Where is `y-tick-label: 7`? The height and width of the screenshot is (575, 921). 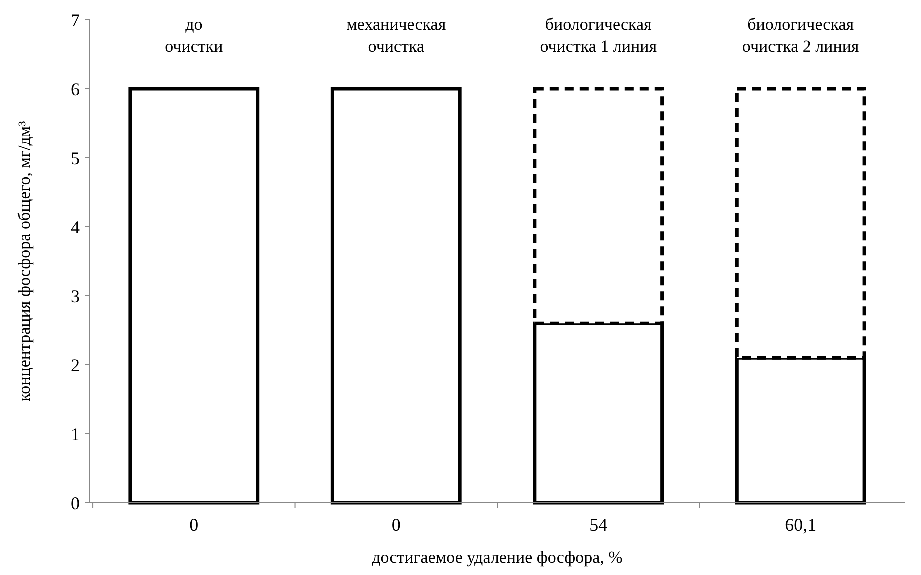 y-tick-label: 7 is located at coordinates (75, 20).